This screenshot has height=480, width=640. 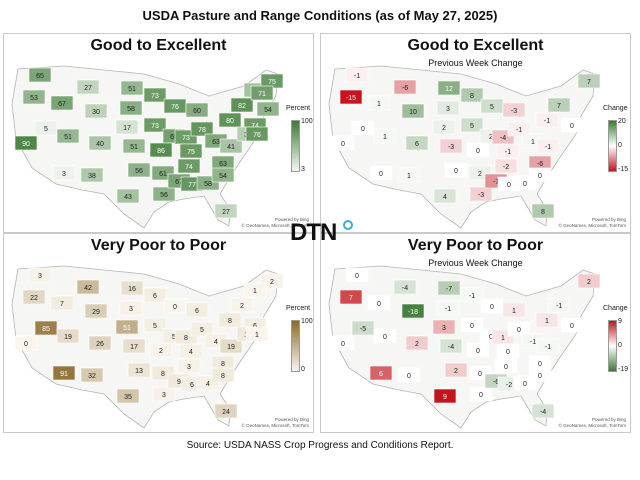 I want to click on state-value-mn: 73, so click(x=155, y=96).